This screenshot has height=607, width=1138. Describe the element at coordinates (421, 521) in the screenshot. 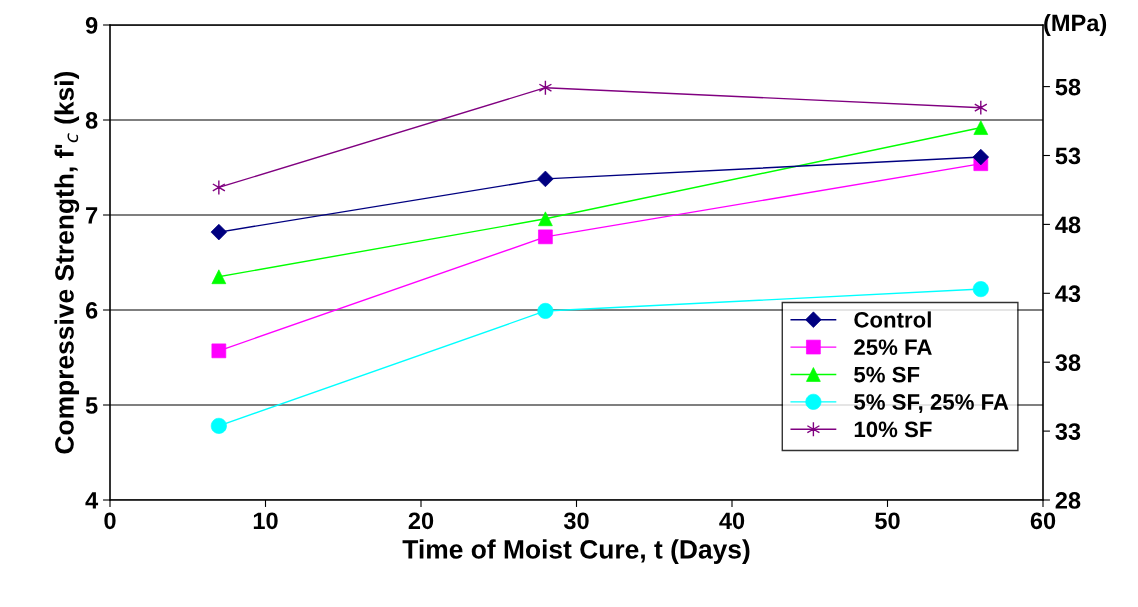

I see `x-tick-label: 20` at that location.